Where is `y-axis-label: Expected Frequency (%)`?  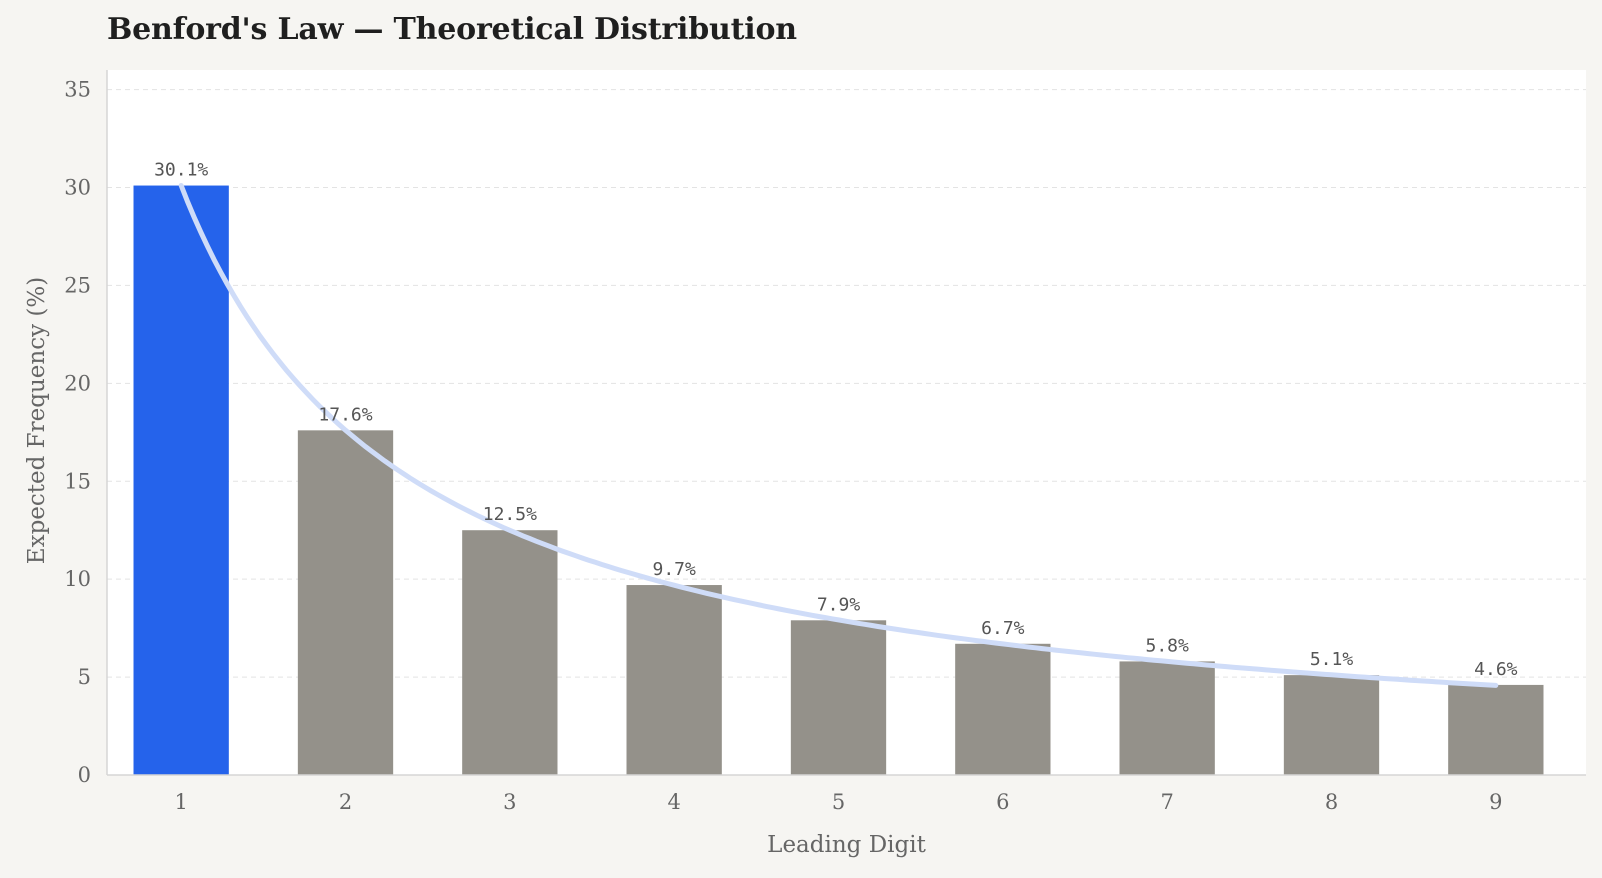
y-axis-label: Expected Frequency (%) is located at coordinates (37, 420).